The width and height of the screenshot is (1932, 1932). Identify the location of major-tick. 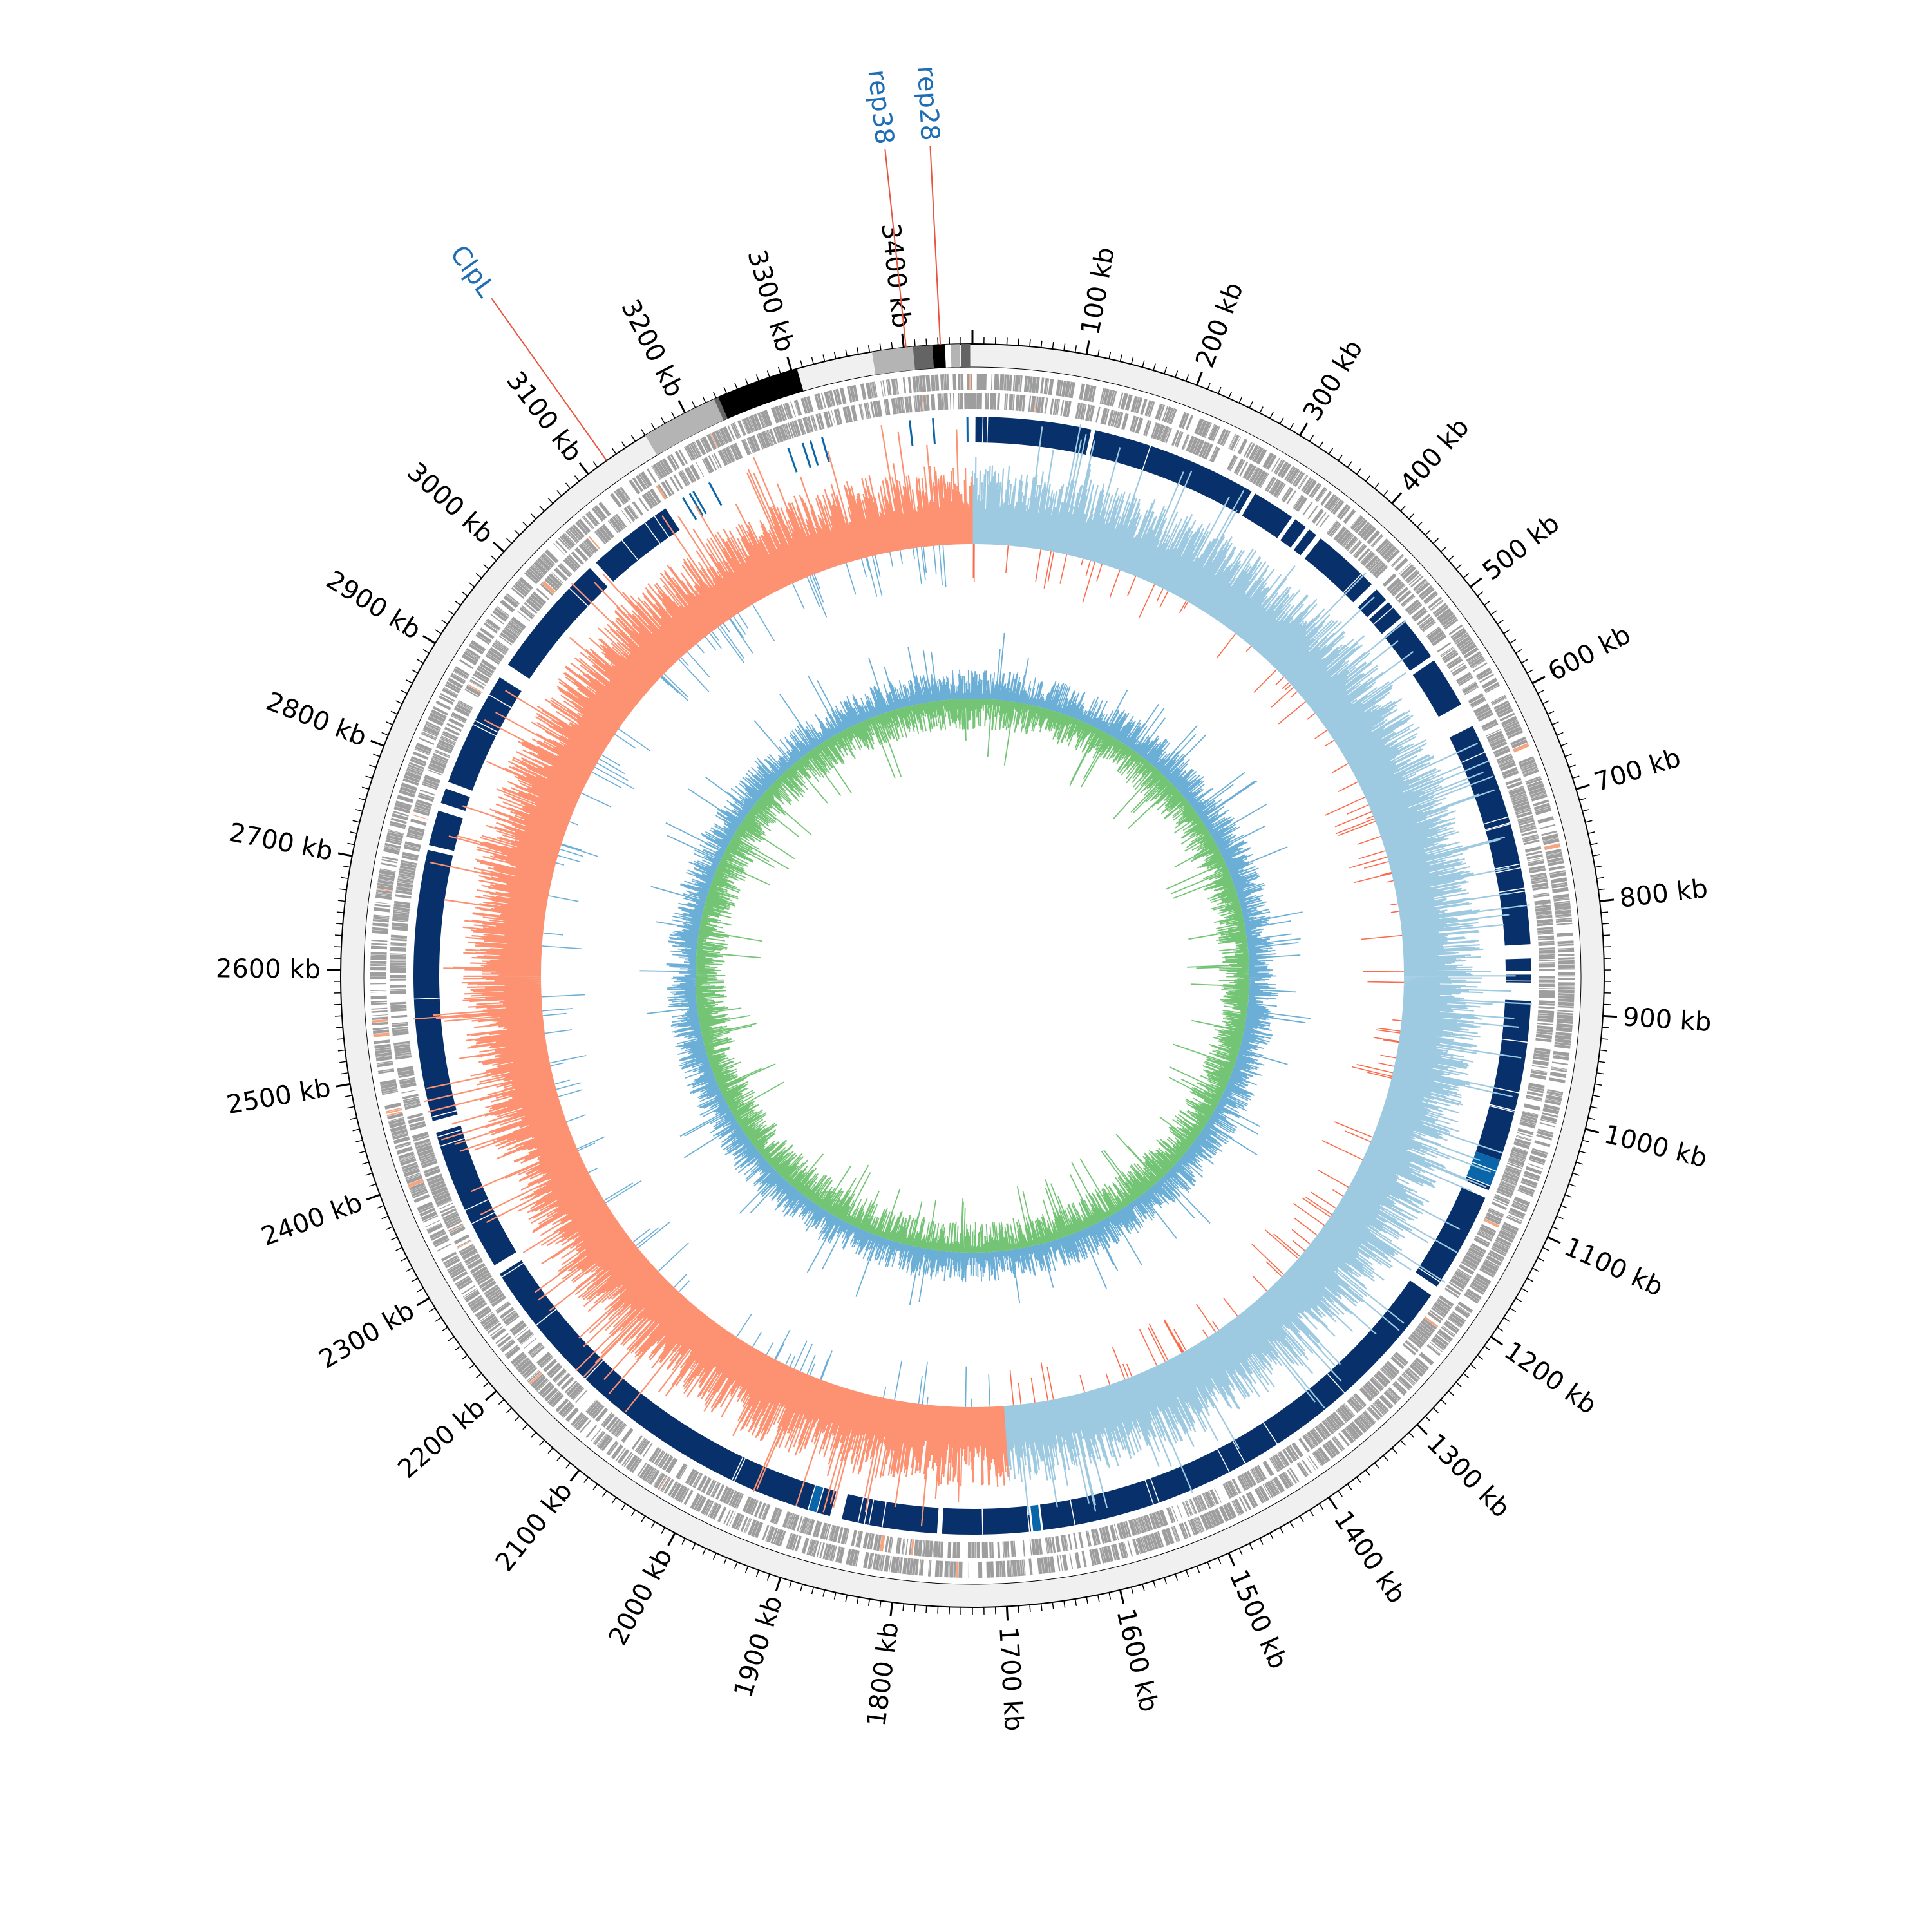
(491, 1395).